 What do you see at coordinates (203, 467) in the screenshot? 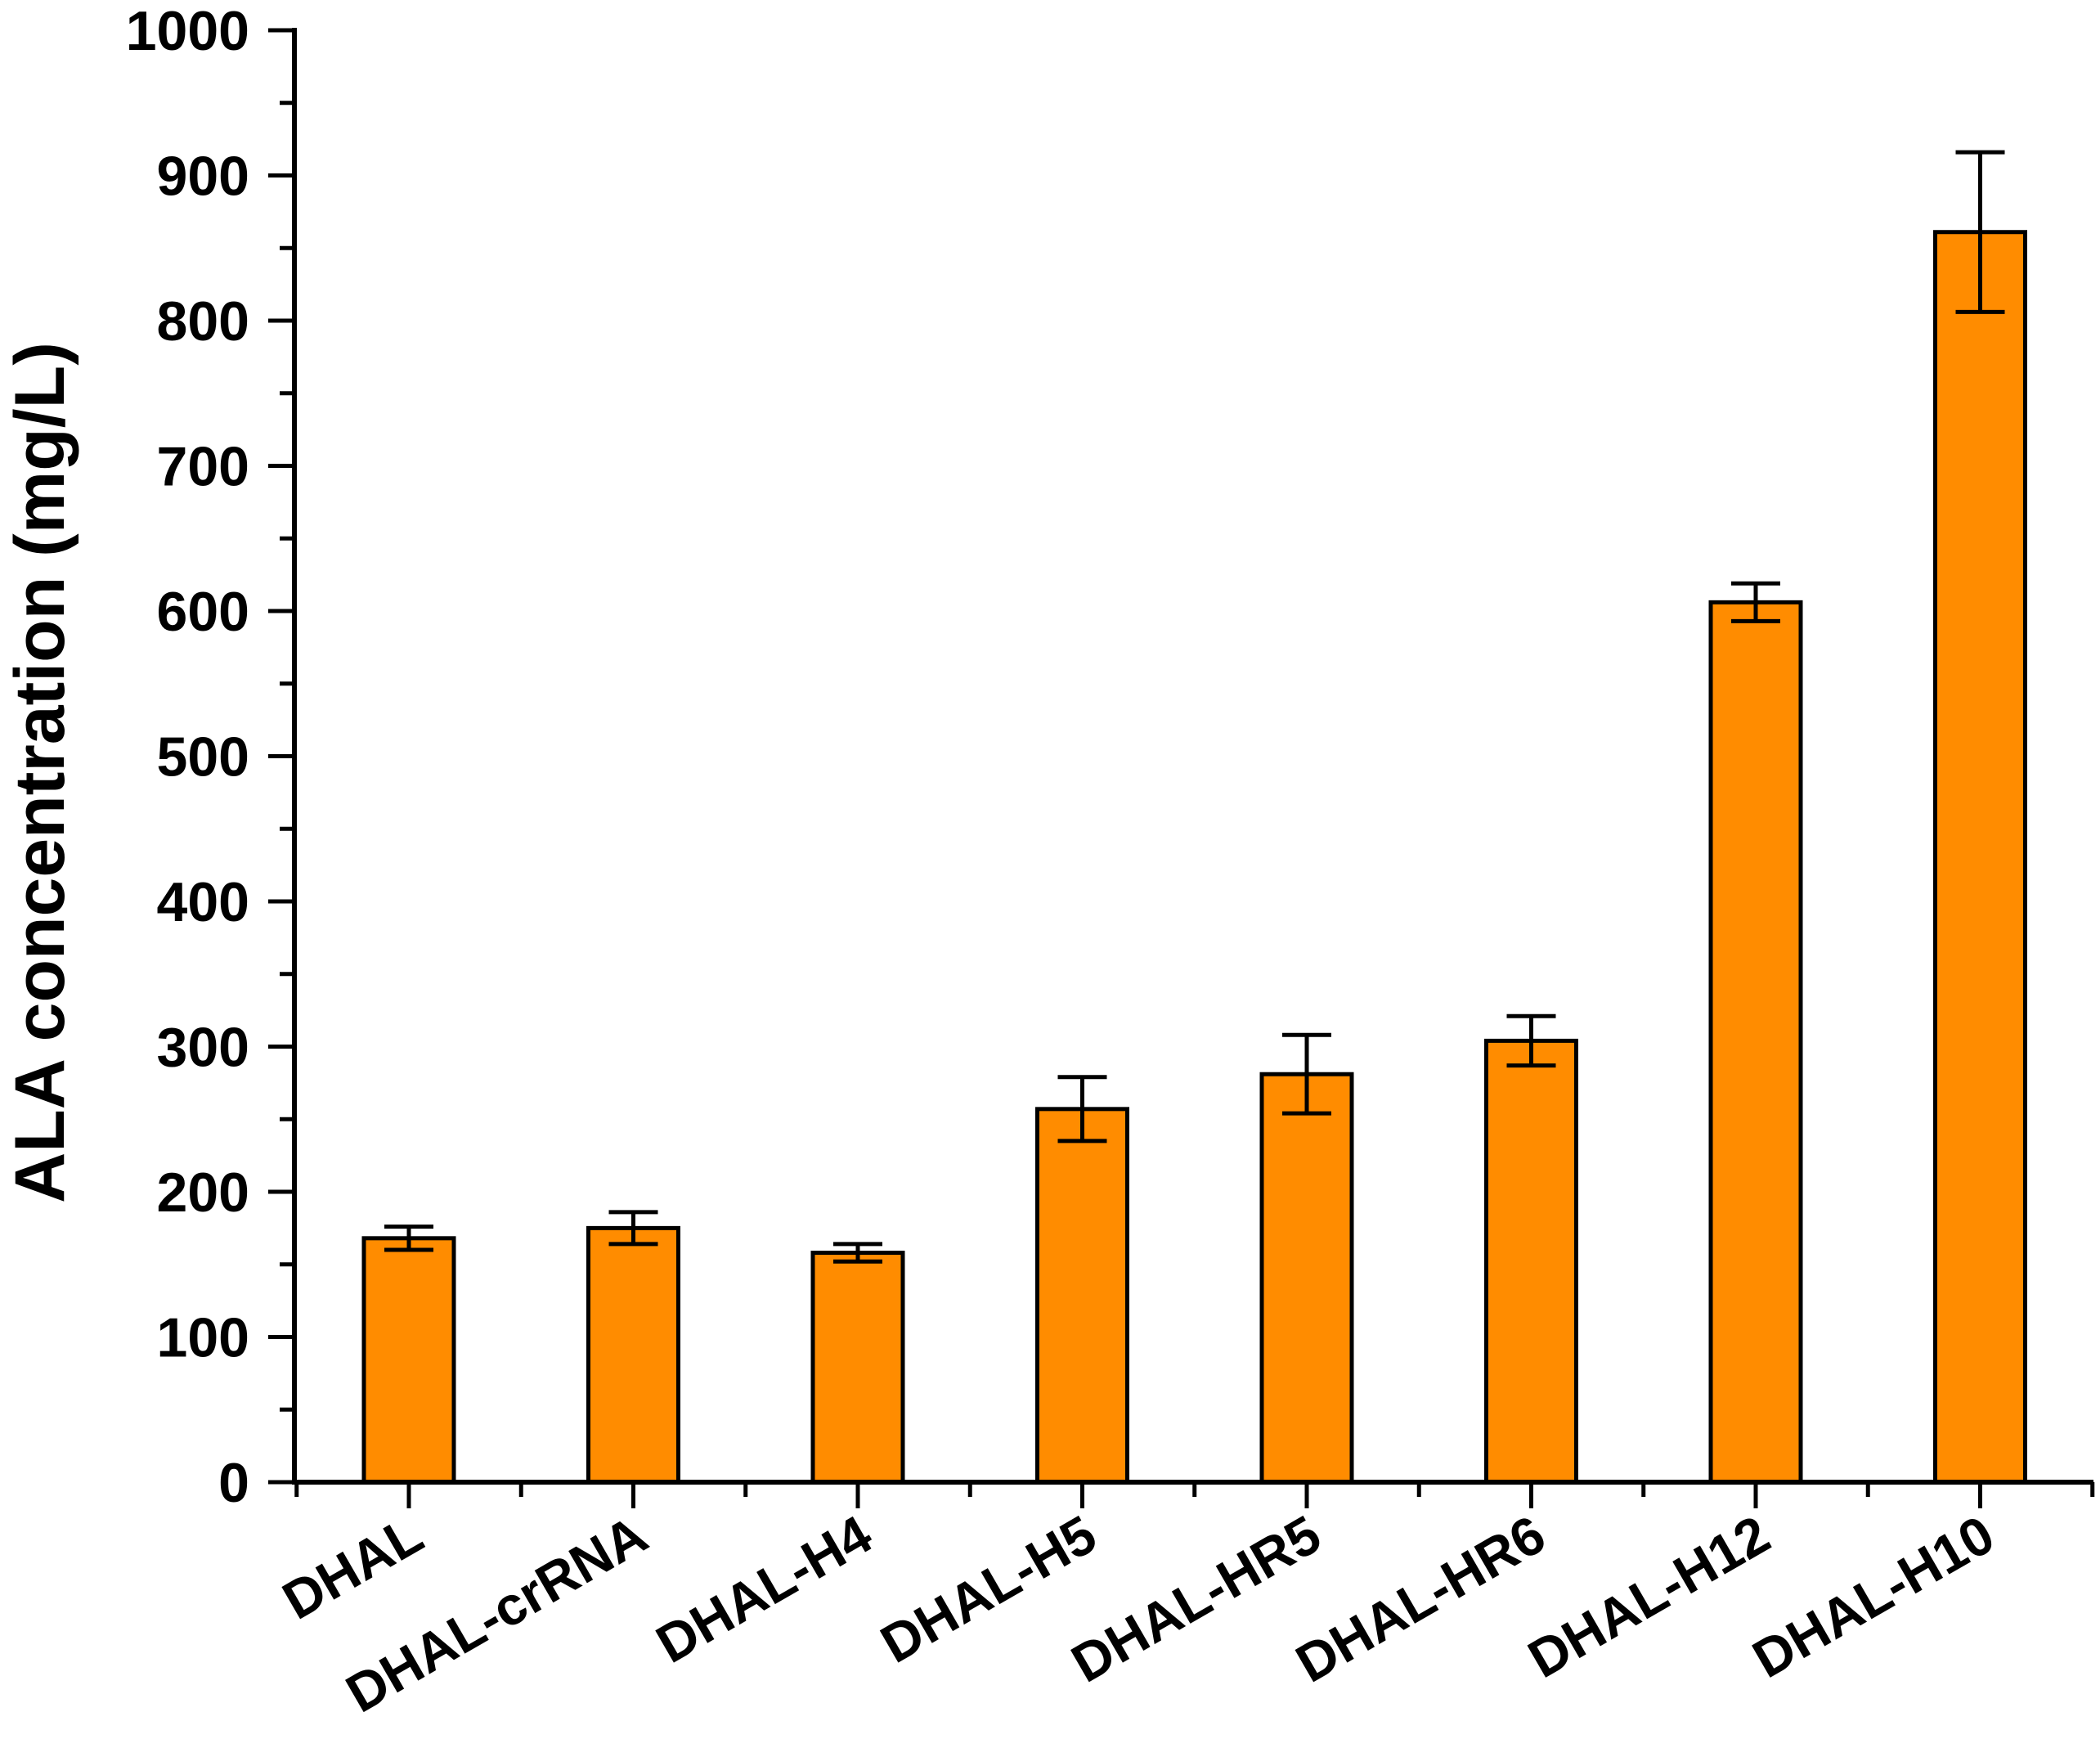
I see `y-tick-label: 700` at bounding box center [203, 467].